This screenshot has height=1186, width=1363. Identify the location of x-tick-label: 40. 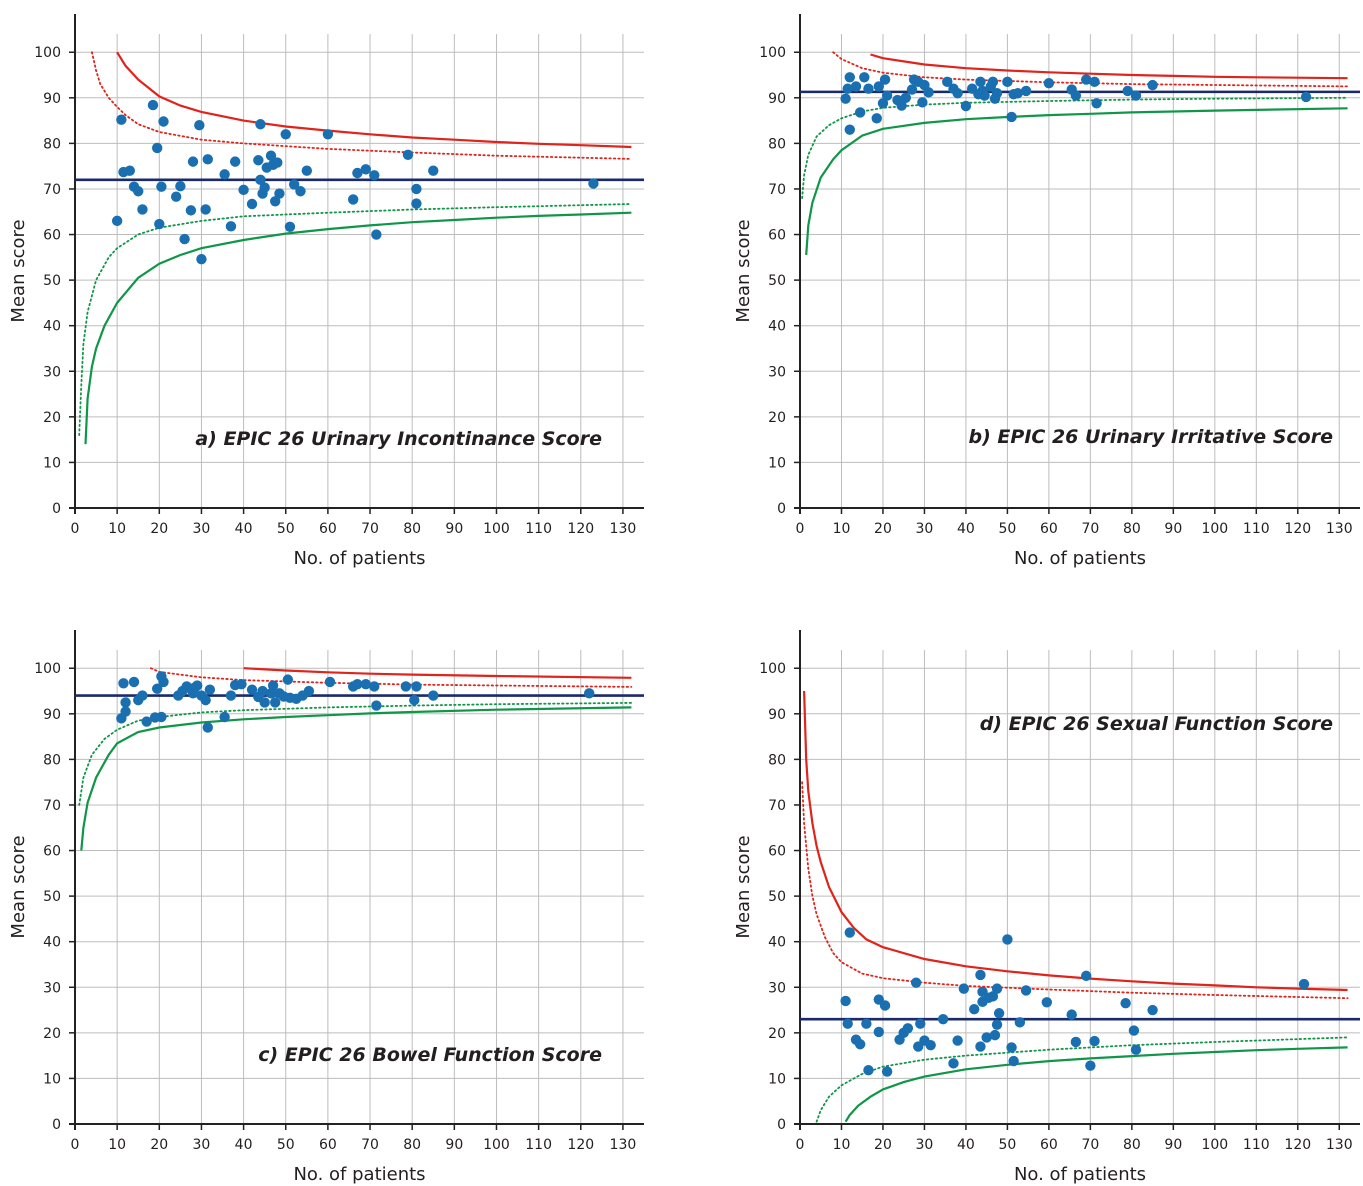
(244, 529).